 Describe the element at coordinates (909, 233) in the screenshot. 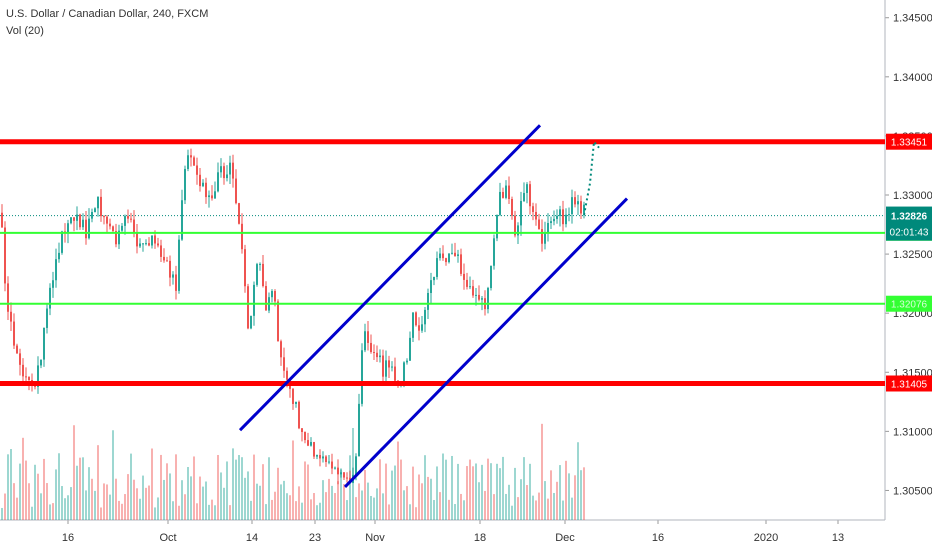

I see `bar-countdown-label: 02:01:43` at that location.